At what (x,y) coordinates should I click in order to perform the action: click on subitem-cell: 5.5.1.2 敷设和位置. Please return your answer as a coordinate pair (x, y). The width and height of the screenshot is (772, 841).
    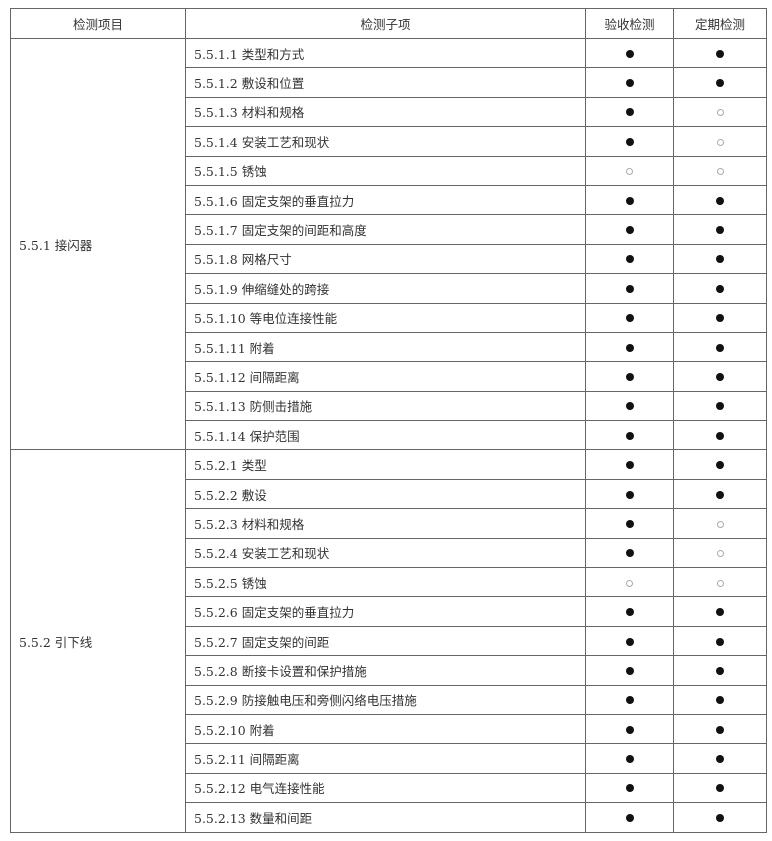
    Looking at the image, I should click on (385, 82).